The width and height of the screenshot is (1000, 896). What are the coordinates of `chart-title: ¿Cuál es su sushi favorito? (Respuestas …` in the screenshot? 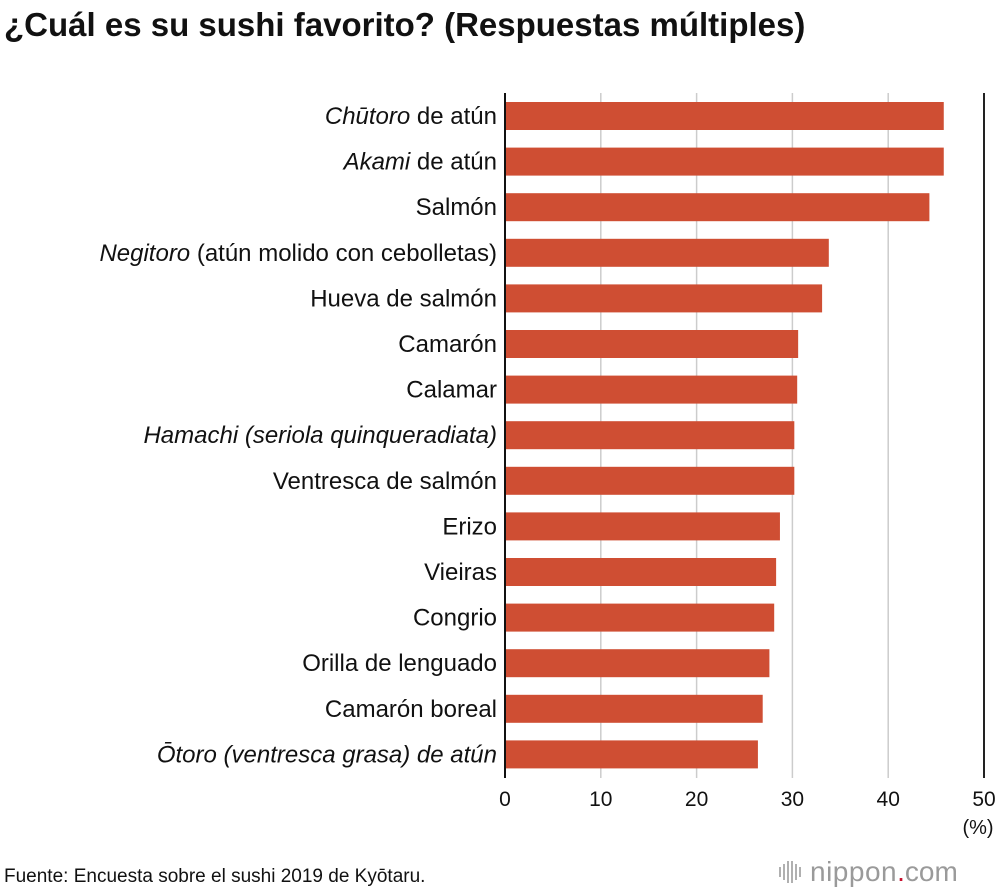 It's located at (405, 24).